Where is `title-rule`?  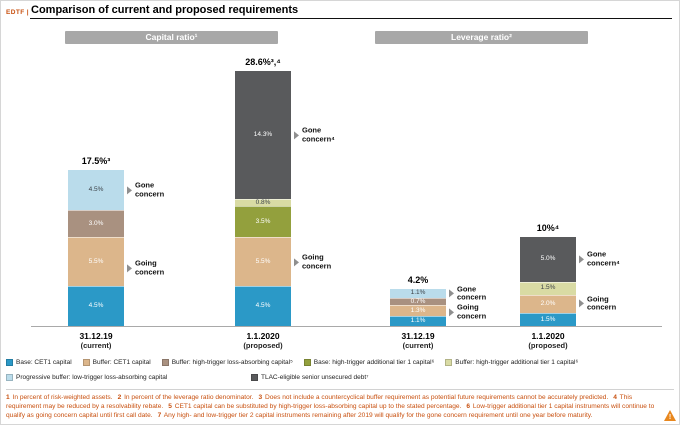 title-rule is located at coordinates (351, 18).